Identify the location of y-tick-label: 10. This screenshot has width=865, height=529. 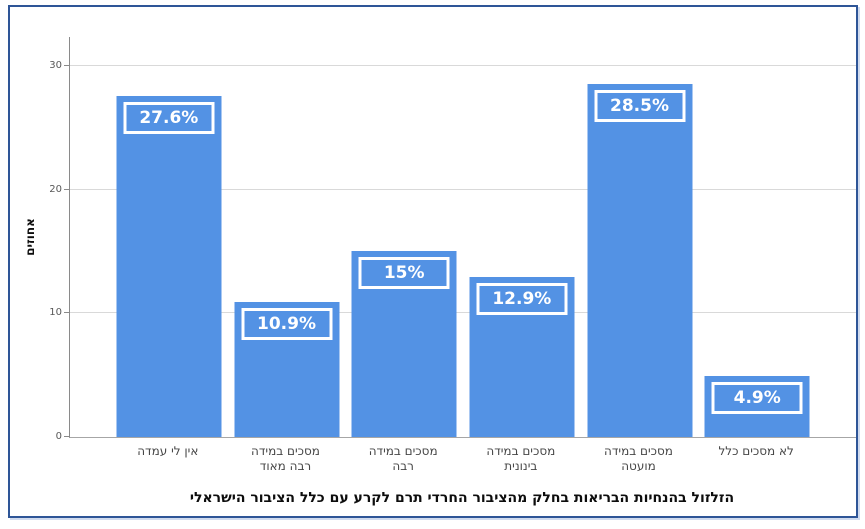
(55, 312).